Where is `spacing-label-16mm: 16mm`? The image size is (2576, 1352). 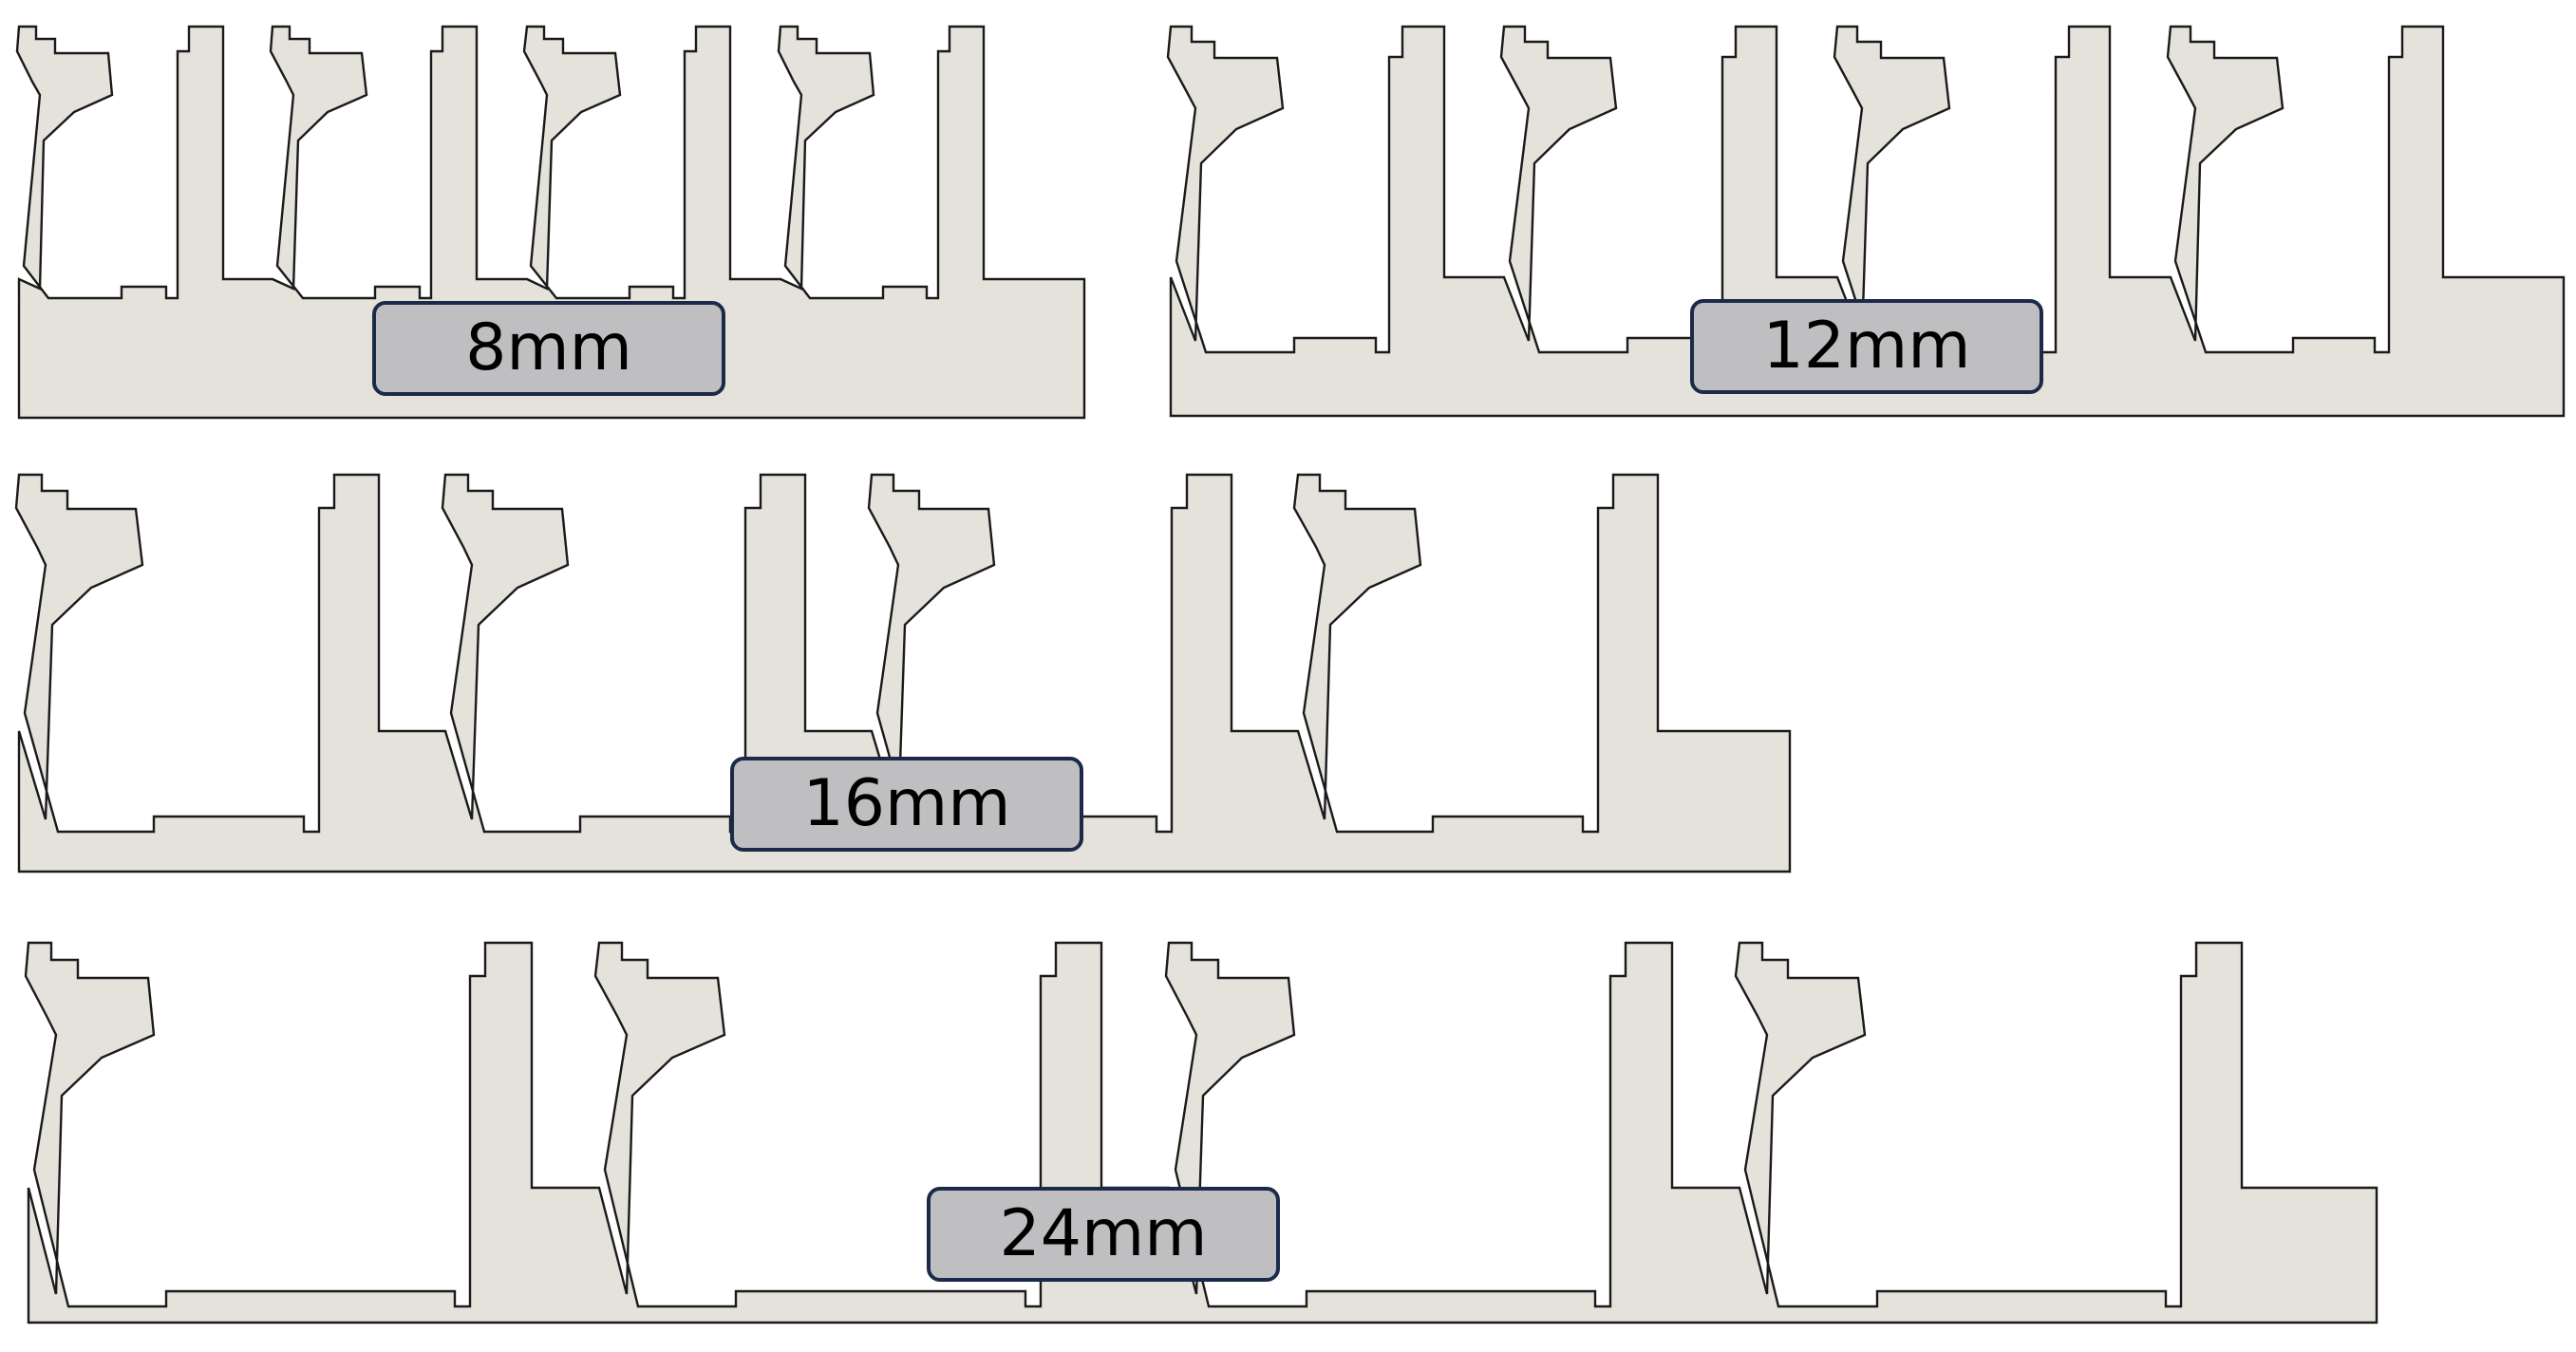
spacing-label-16mm: 16mm is located at coordinates (906, 804).